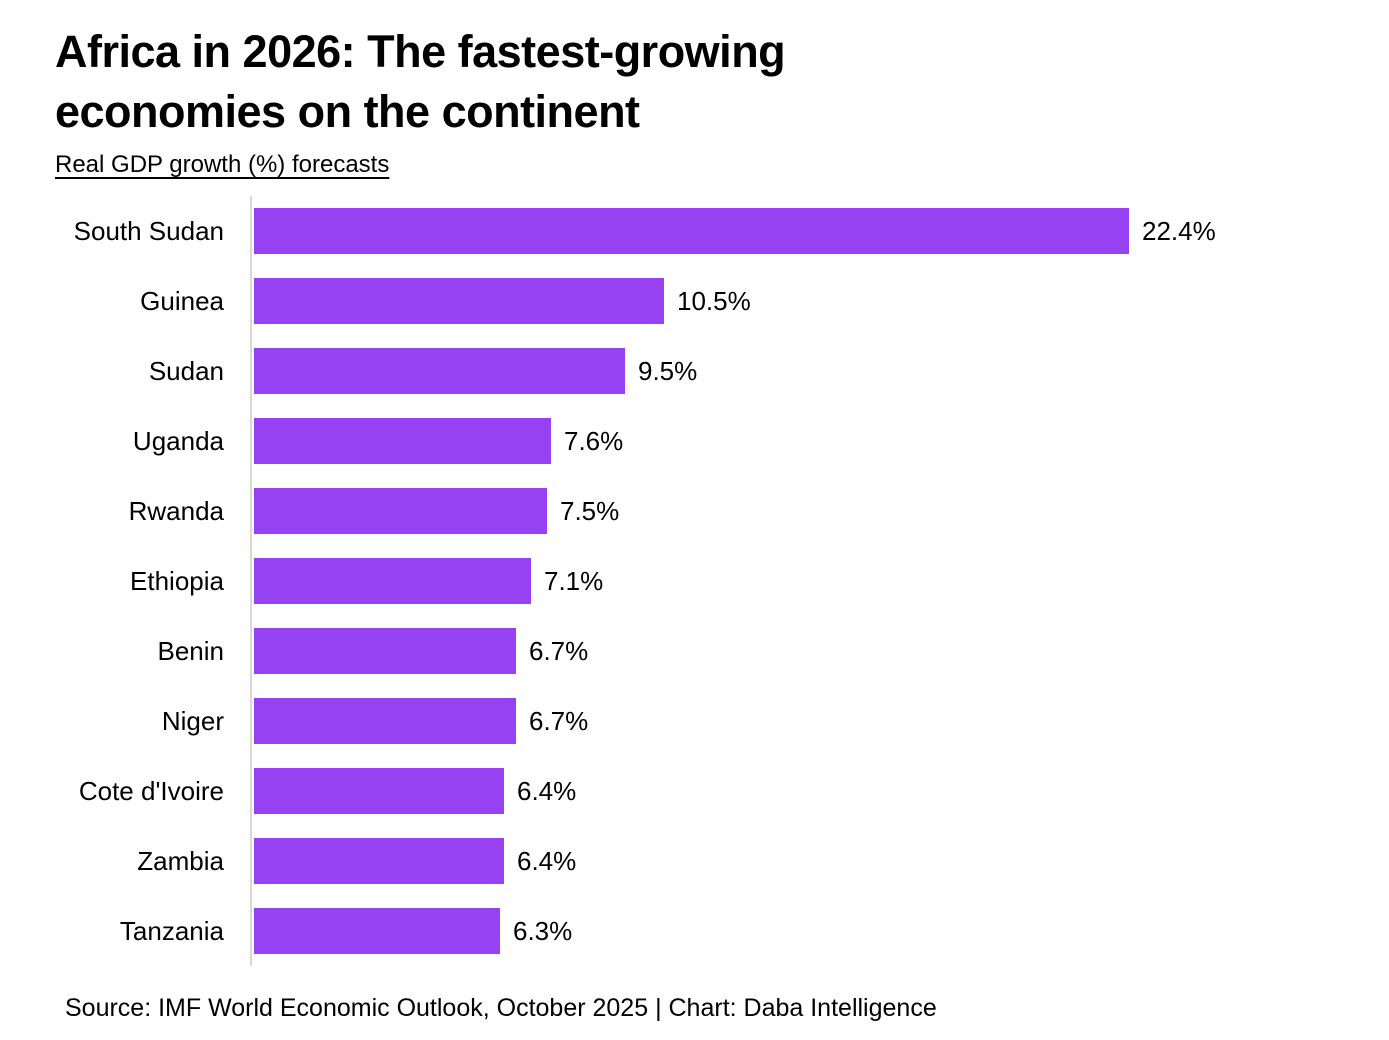 Image resolution: width=1389 pixels, height=1040 pixels. I want to click on chart-subtitle: Real GDP growth (%) forecasts, so click(222, 164).